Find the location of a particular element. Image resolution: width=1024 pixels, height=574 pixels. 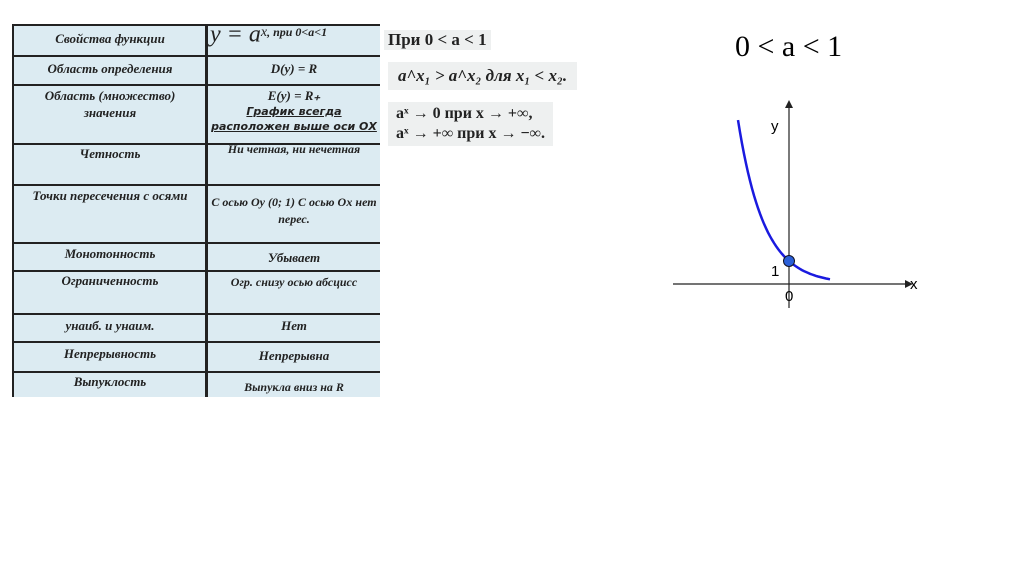

row-value: С осью Оу (0; 1) С осью Ох нет перес. is located at coordinates (294, 210).